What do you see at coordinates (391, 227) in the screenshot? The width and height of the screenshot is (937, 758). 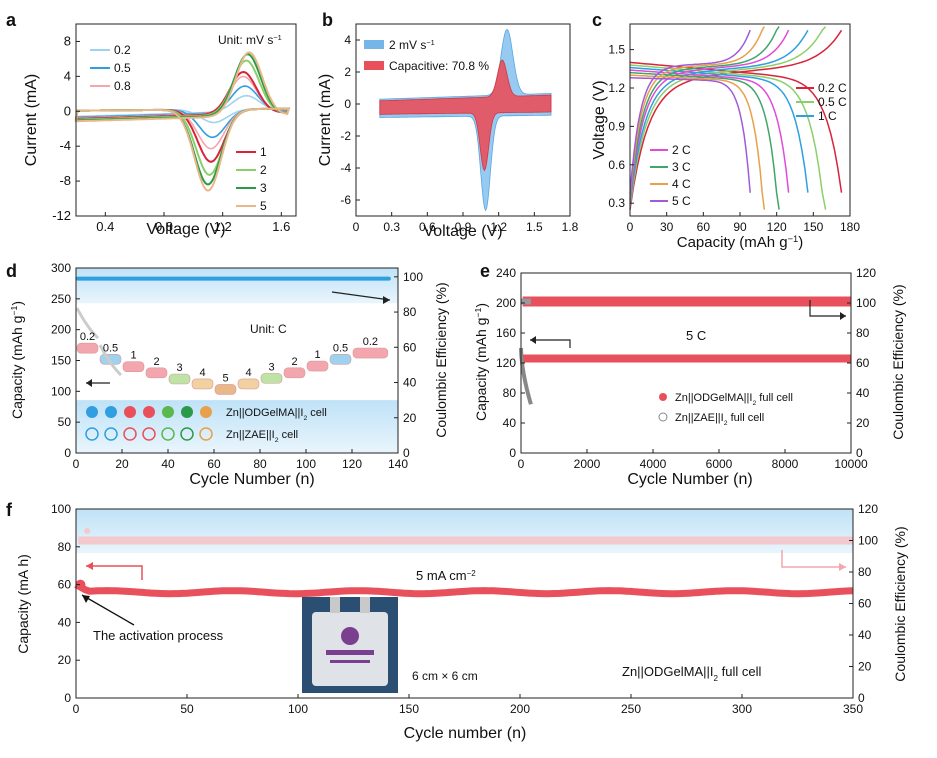 I see `panel-b-xtick-label: 0.3` at bounding box center [391, 227].